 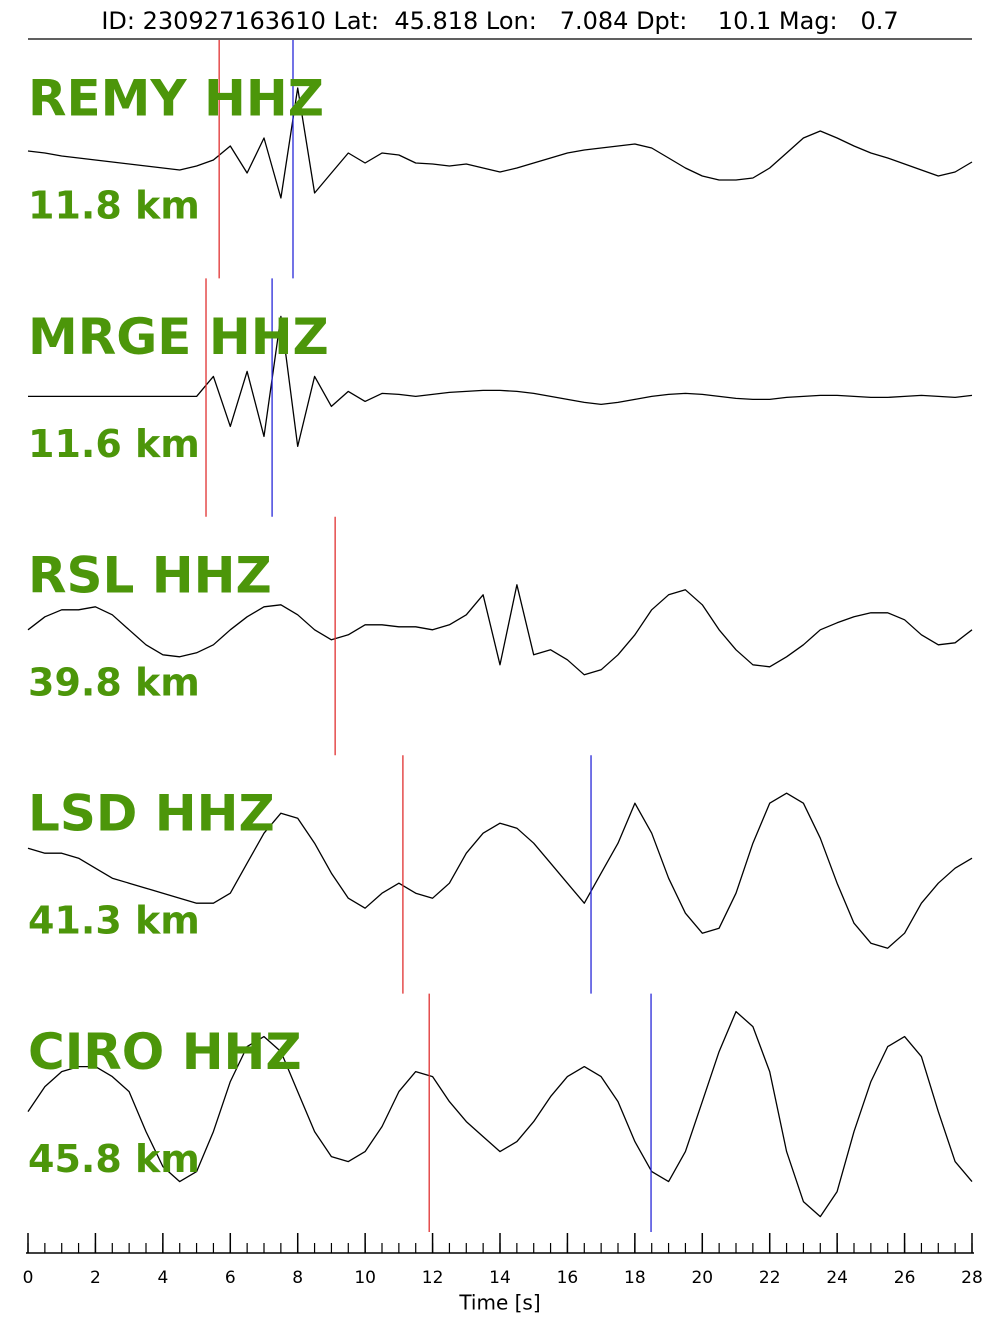 What do you see at coordinates (176, 99) in the screenshot?
I see `station-label: REMY HHZ` at bounding box center [176, 99].